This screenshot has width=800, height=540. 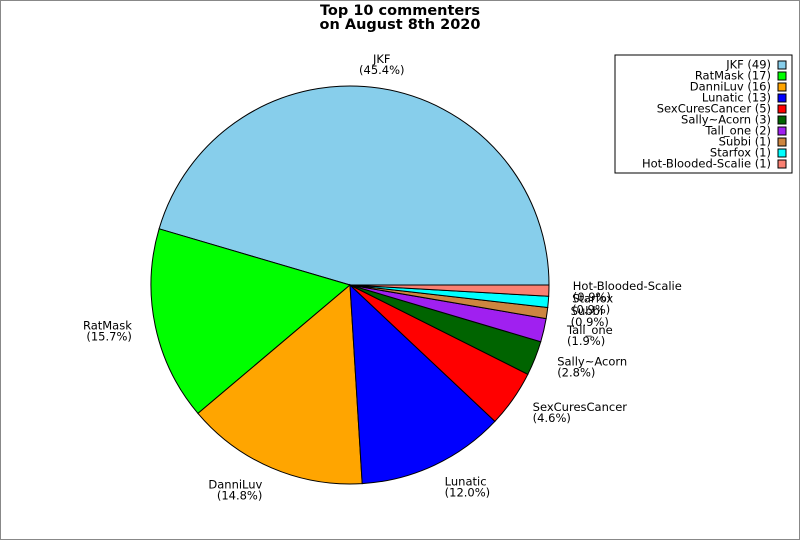 I want to click on slice-value-label: (15.7%), so click(x=109, y=336).